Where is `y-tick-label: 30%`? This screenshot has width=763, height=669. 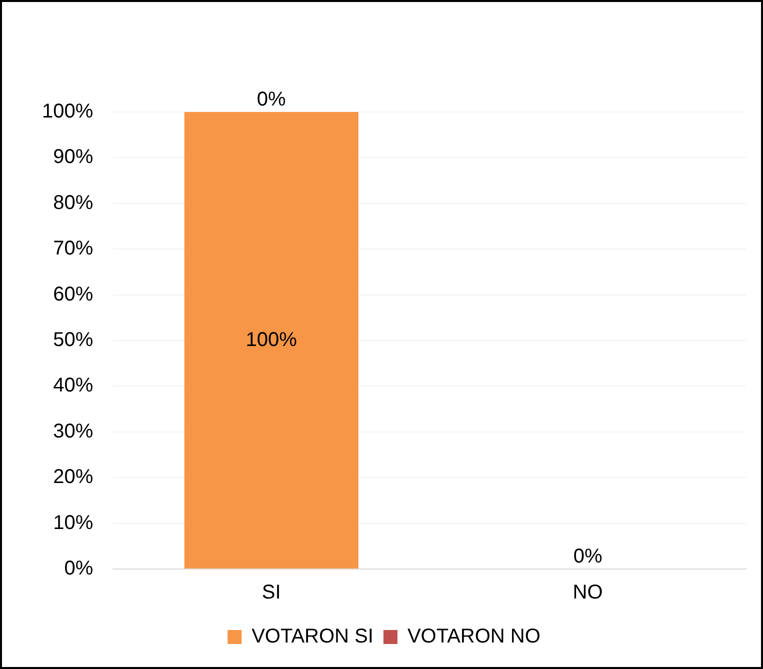 y-tick-label: 30% is located at coordinates (73, 431).